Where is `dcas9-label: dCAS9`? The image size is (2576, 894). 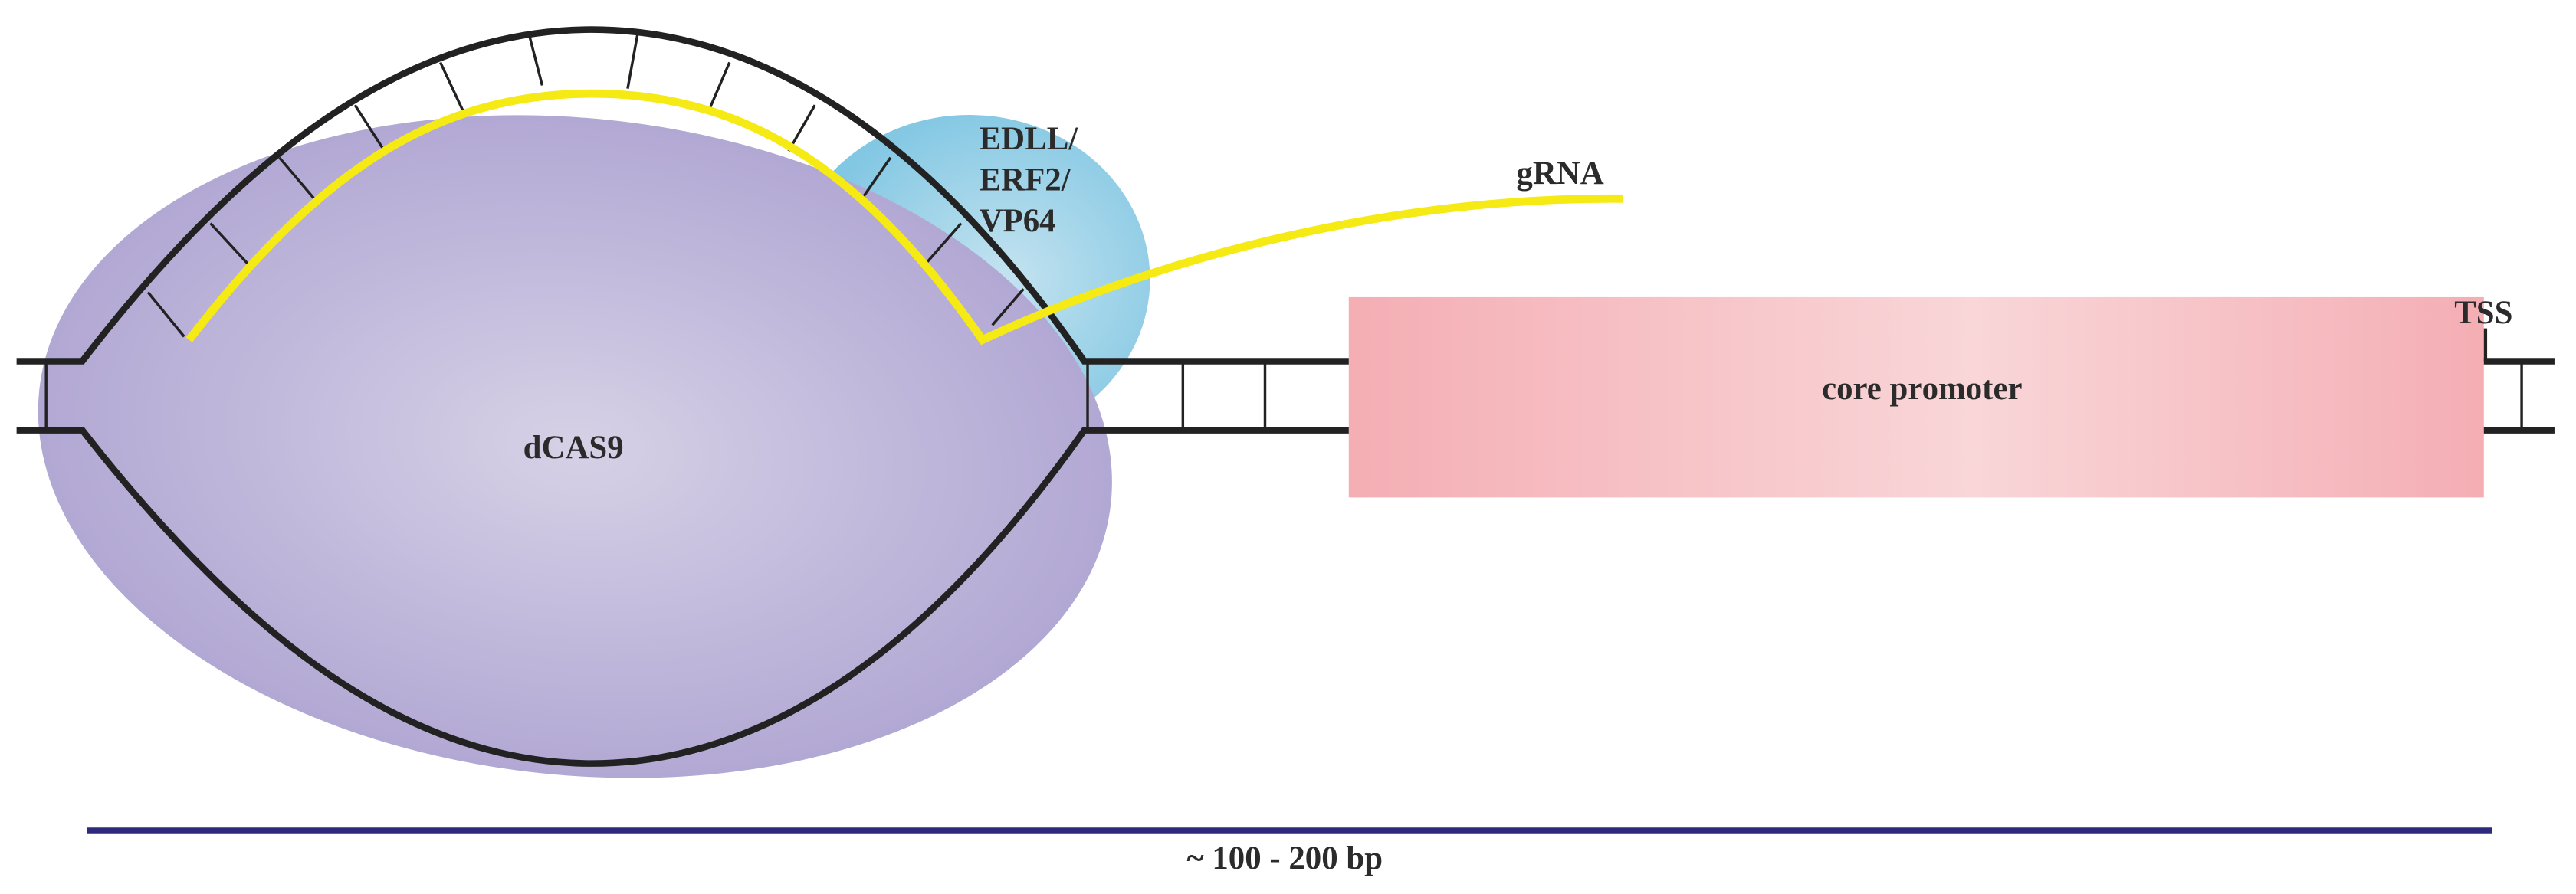 dcas9-label: dCAS9 is located at coordinates (573, 448).